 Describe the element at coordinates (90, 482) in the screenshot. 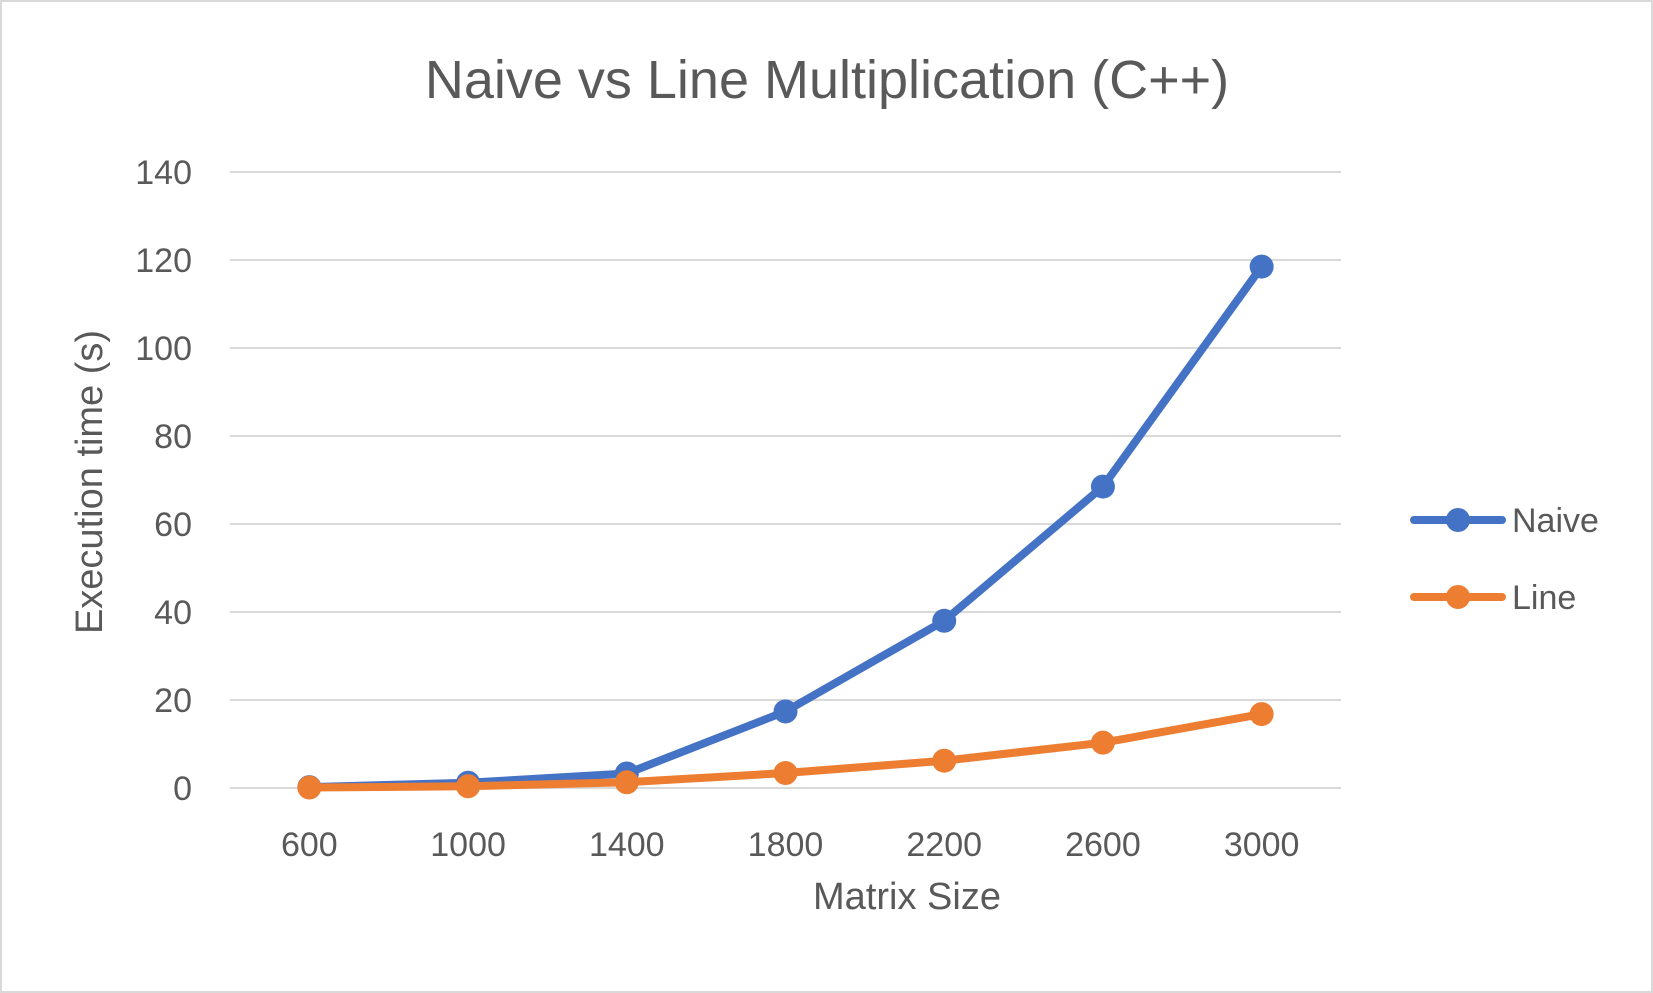

I see `y-axis-title: Execution time (s)` at that location.